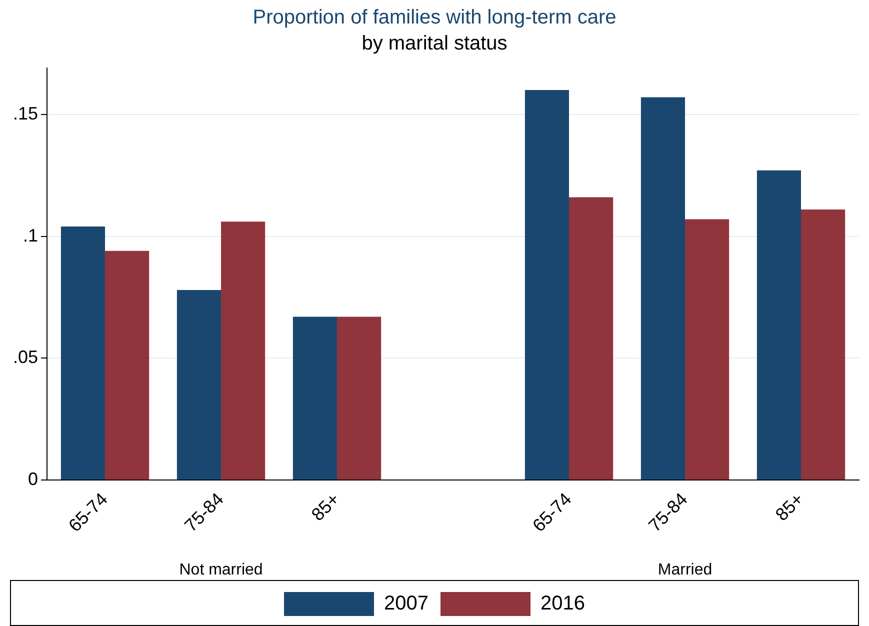 Image resolution: width=869 pixels, height=626 pixels. I want to click on y-tick-label: .15, so click(25, 113).